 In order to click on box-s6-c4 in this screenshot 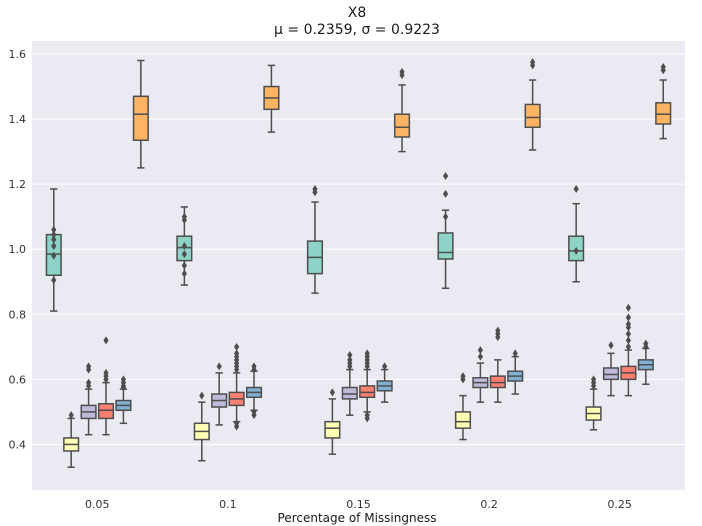, I will do `click(532, 115)`.